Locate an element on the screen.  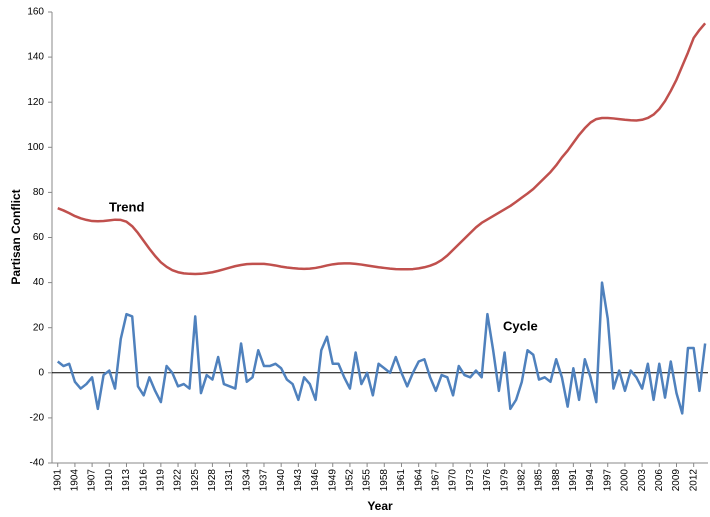
x-tick-label: 1985 is located at coordinates (539, 480).